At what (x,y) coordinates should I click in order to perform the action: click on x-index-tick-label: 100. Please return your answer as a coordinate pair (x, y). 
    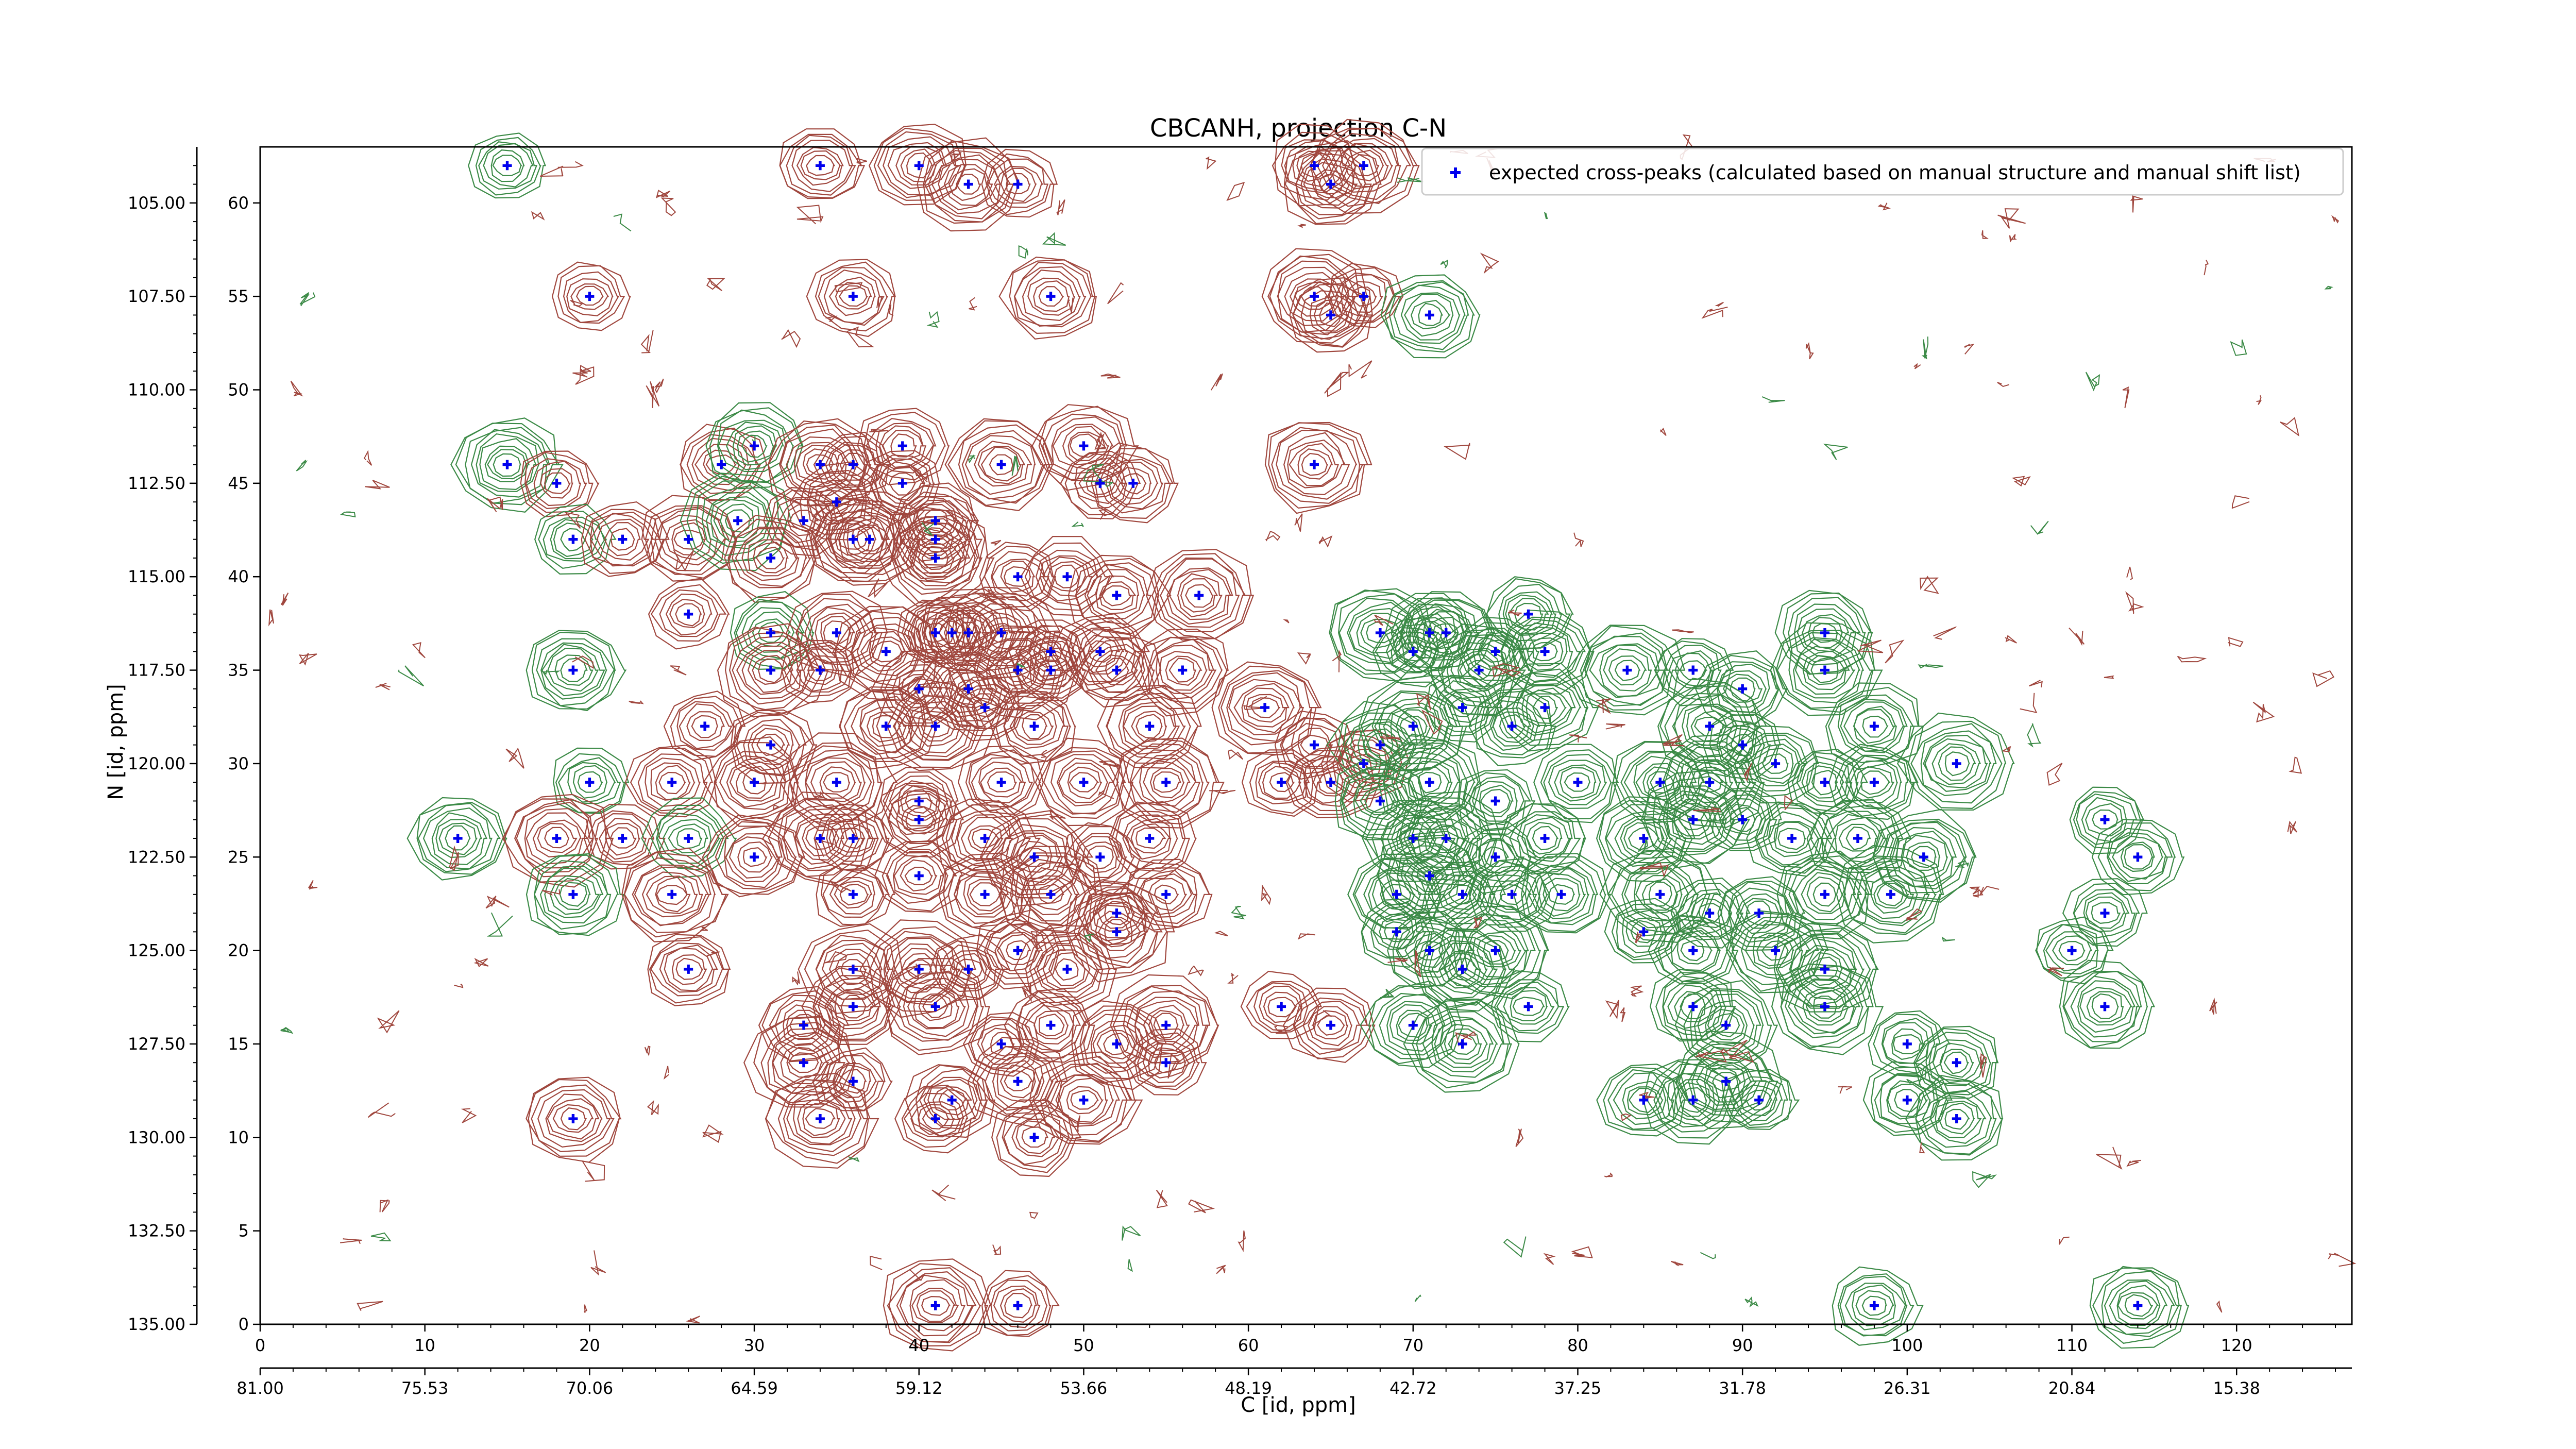
    Looking at the image, I should click on (1907, 1345).